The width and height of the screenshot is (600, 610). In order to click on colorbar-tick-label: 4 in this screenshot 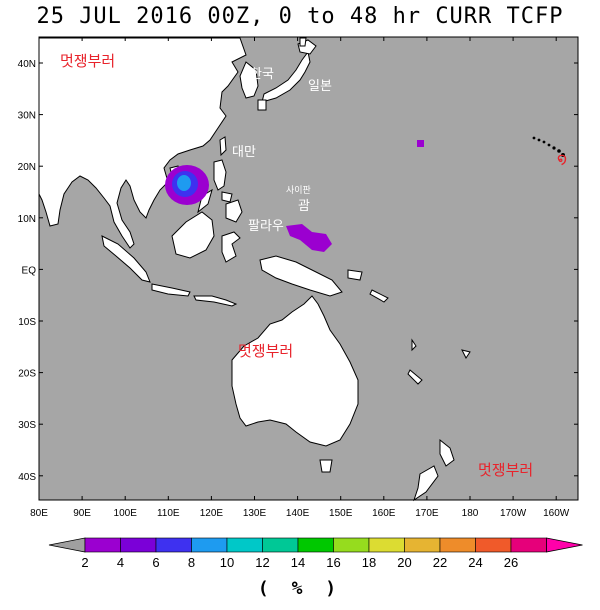, I will do `click(120, 562)`.